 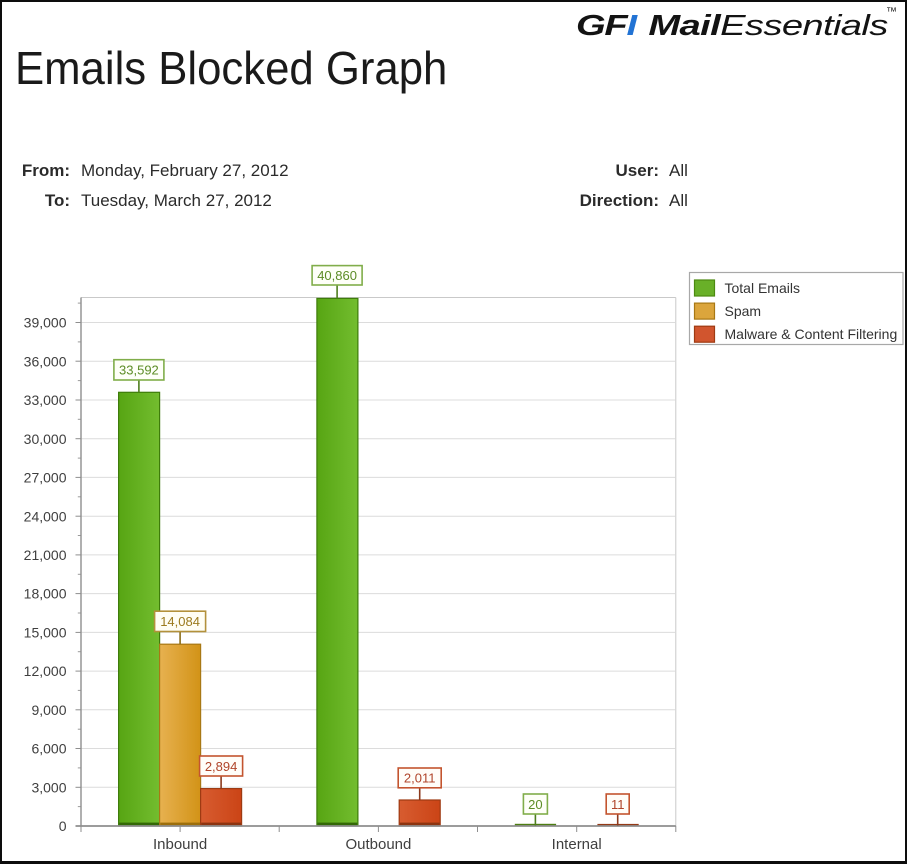 I want to click on svg-text: 15,000, so click(x=45, y=633).